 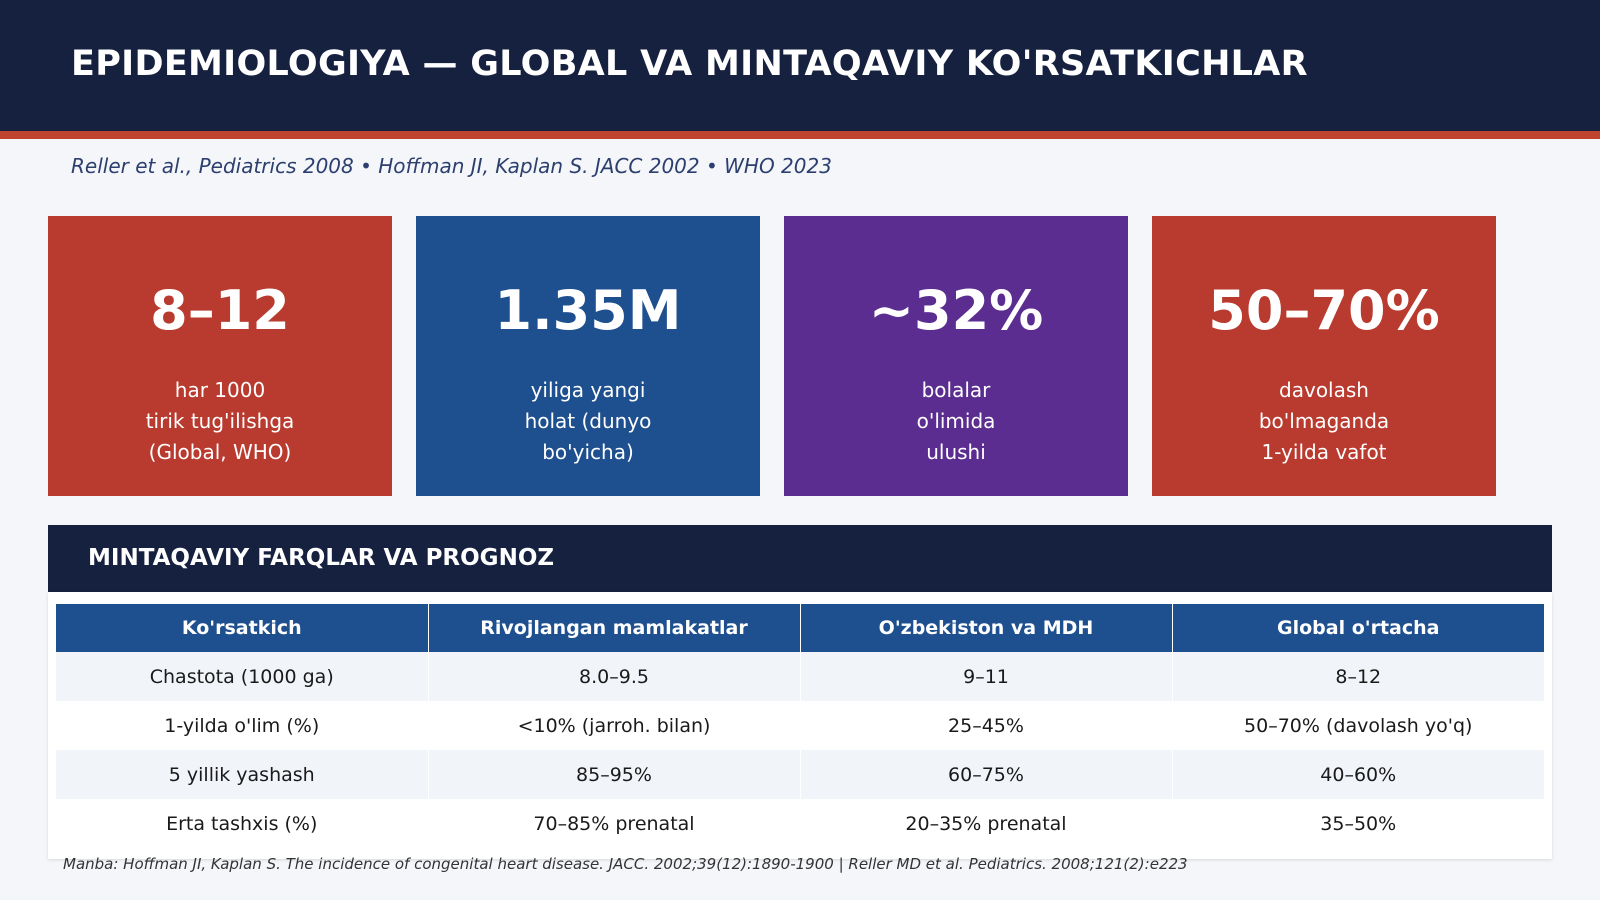 What do you see at coordinates (614, 628) in the screenshot?
I see `column-header: Rivojlangan mamlakatlar` at bounding box center [614, 628].